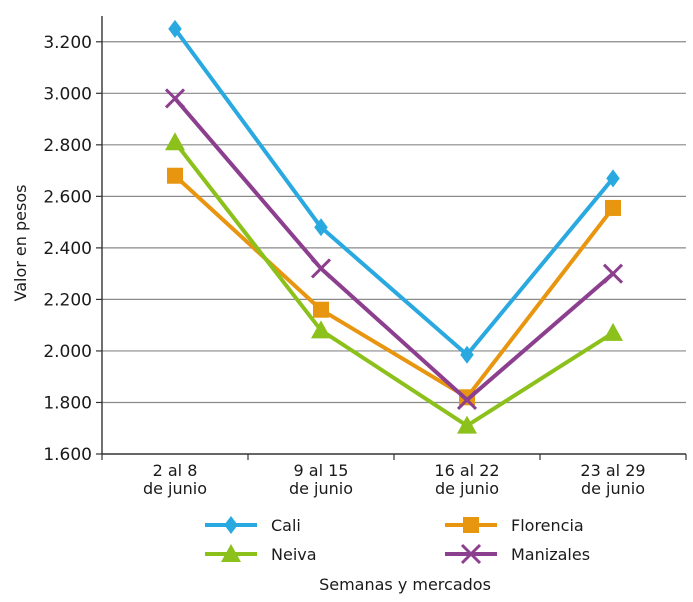 The height and width of the screenshot is (602, 693). Describe the element at coordinates (67, 43) in the screenshot. I see `y-tick-label: 3.200` at that location.